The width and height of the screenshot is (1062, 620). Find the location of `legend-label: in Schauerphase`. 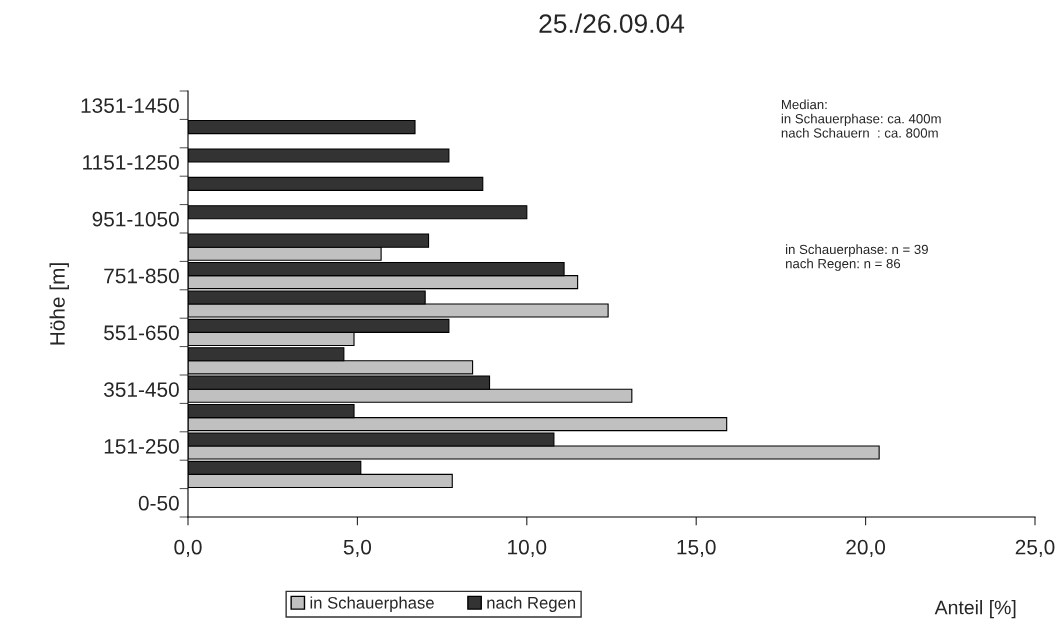

legend-label: in Schauerphase is located at coordinates (372, 604).